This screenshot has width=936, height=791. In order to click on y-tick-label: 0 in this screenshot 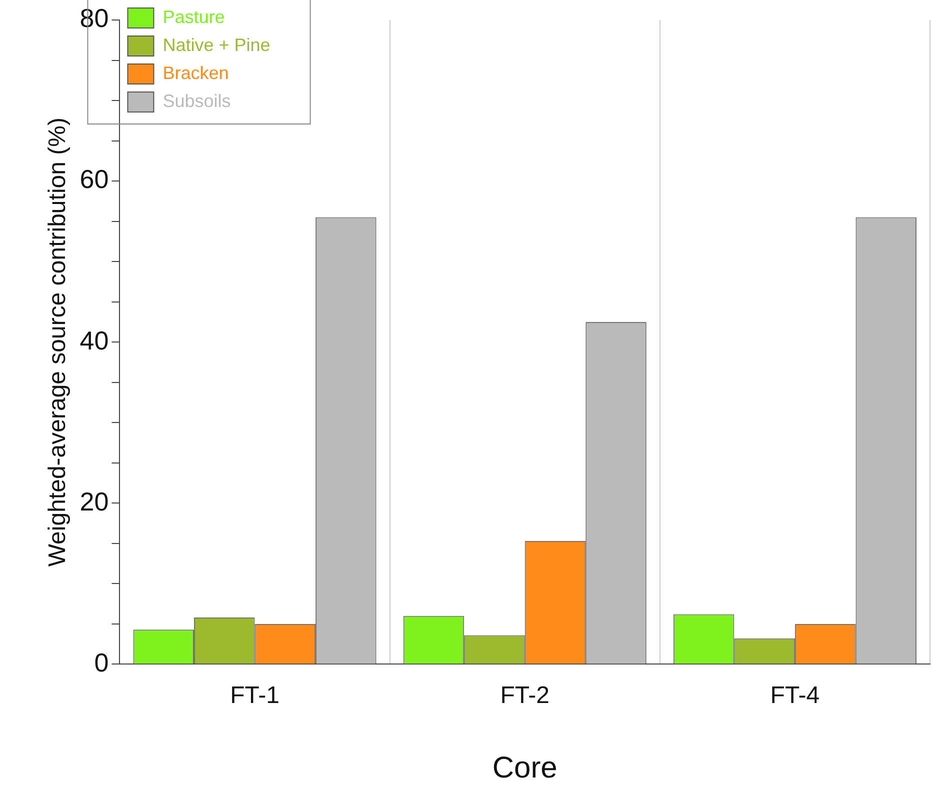, I will do `click(101, 662)`.